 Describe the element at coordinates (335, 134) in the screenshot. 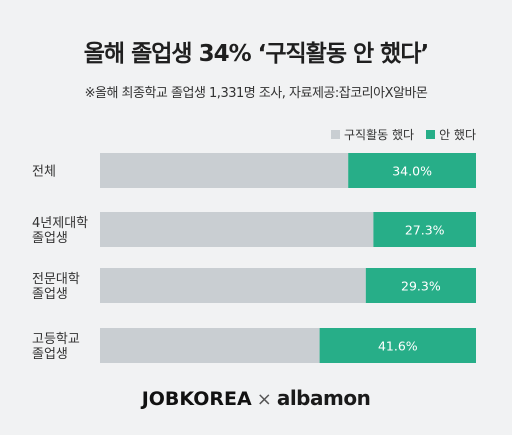

I see `legend-swatch-did-search` at that location.